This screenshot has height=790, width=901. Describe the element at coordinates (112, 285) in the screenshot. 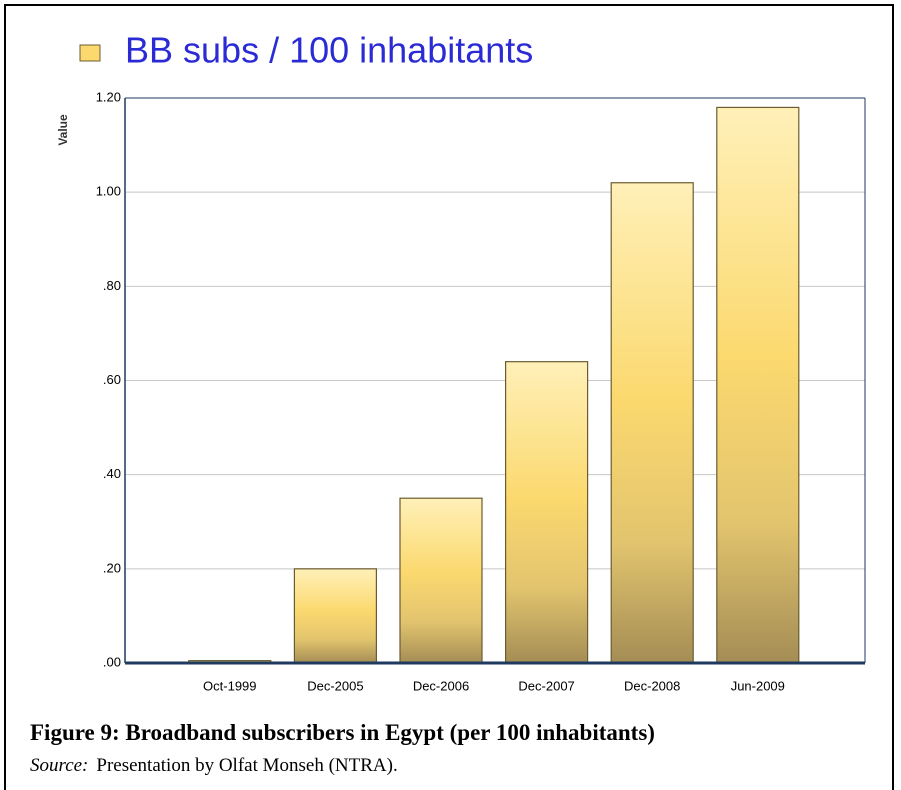

I see `y-tick-label: .80` at that location.